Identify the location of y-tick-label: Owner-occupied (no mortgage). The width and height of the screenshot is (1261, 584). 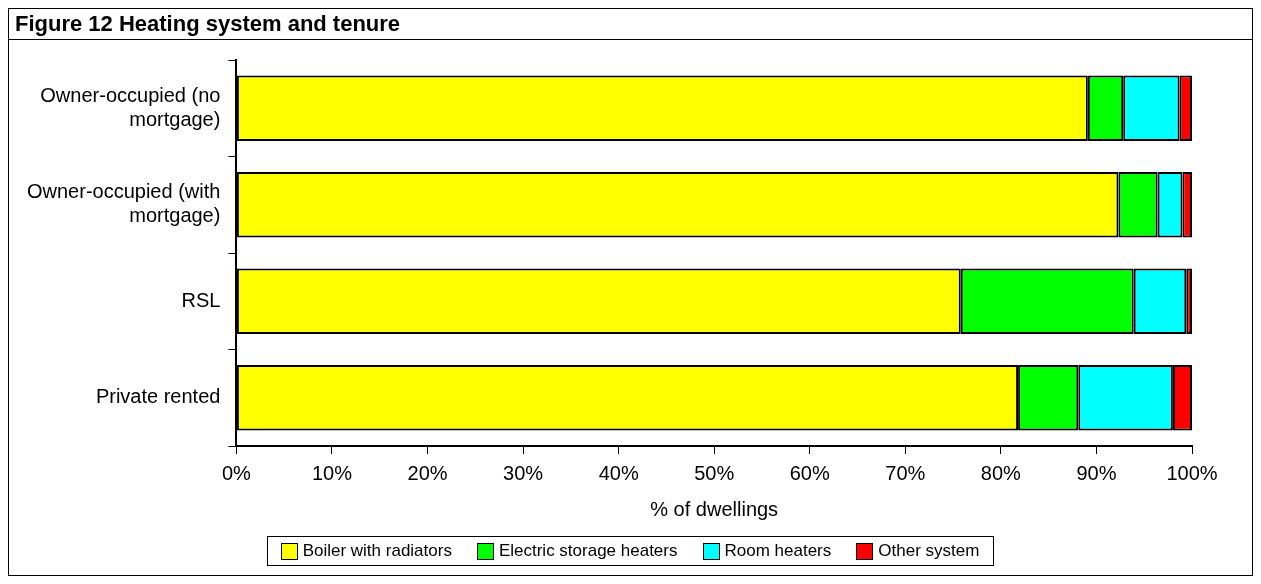
(130, 106).